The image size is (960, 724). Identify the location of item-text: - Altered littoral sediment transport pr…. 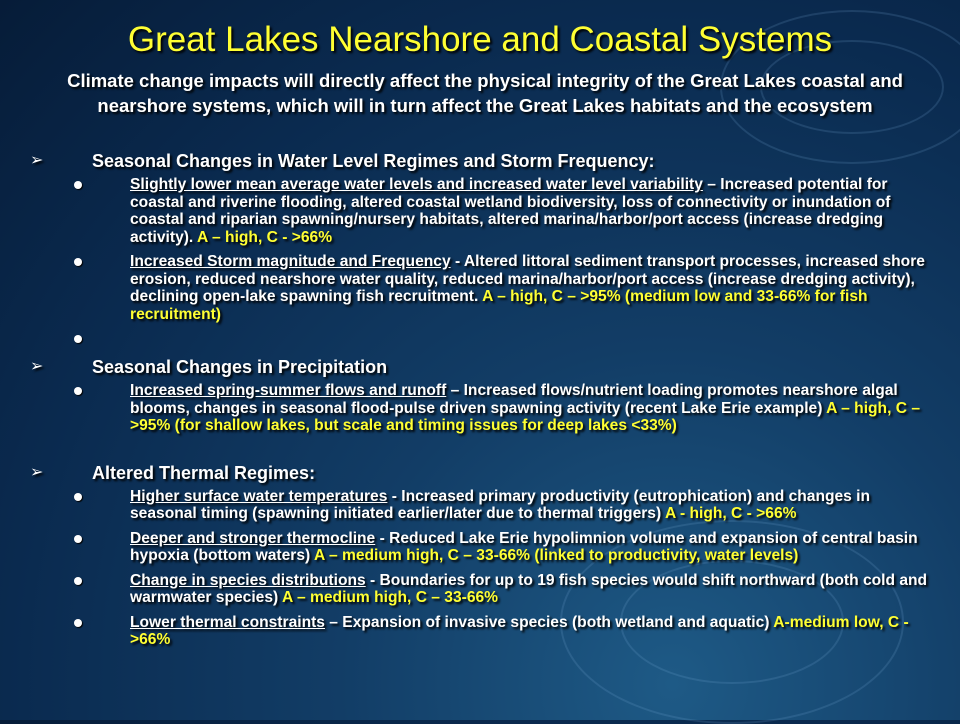
(527, 279).